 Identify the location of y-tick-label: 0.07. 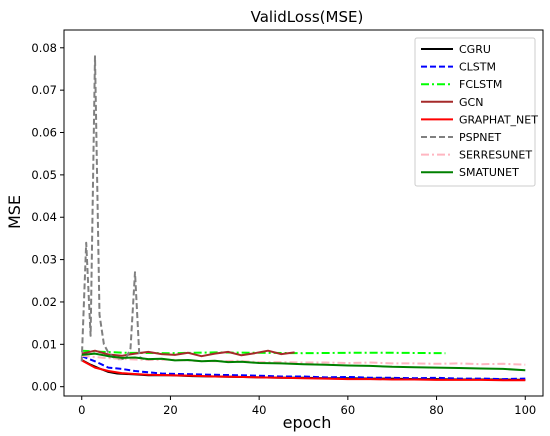
(44, 90).